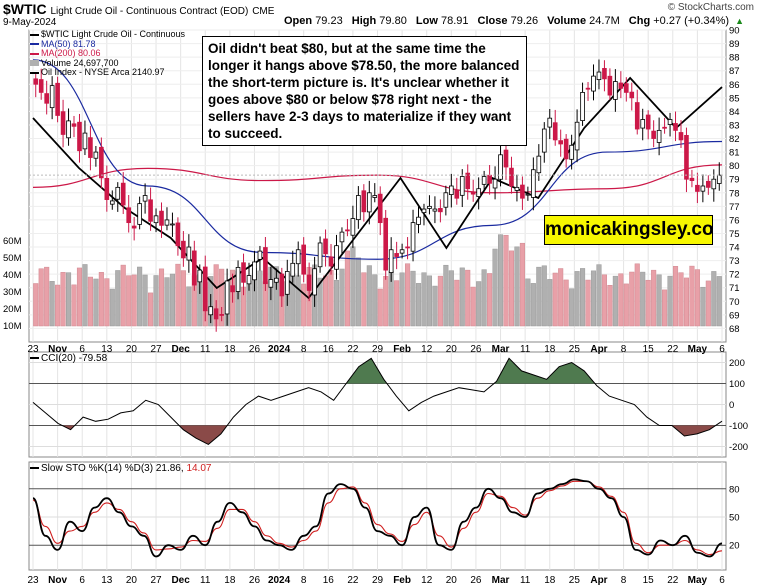 The width and height of the screenshot is (758, 587). I want to click on x-tick-label-top: Nov, so click(57, 349).